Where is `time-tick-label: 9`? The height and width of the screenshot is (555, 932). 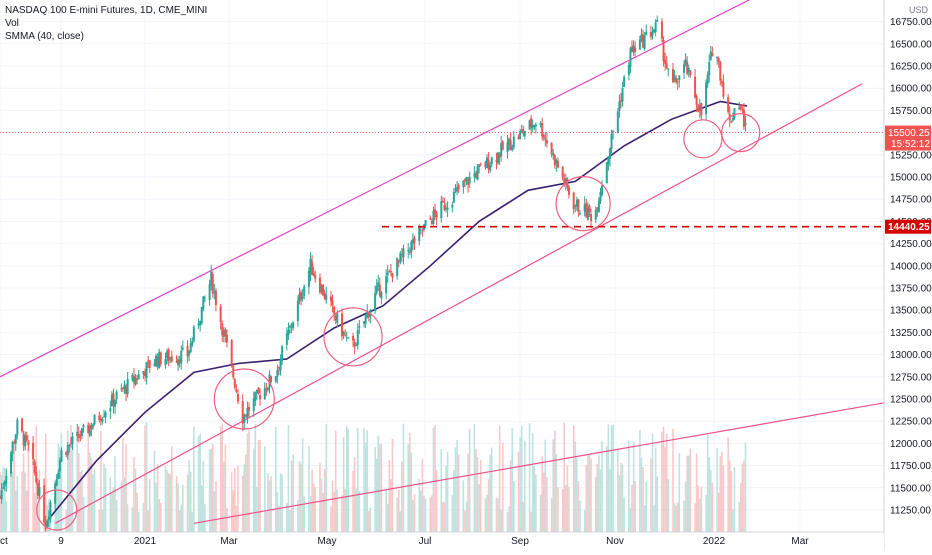
time-tick-label: 9 is located at coordinates (61, 541).